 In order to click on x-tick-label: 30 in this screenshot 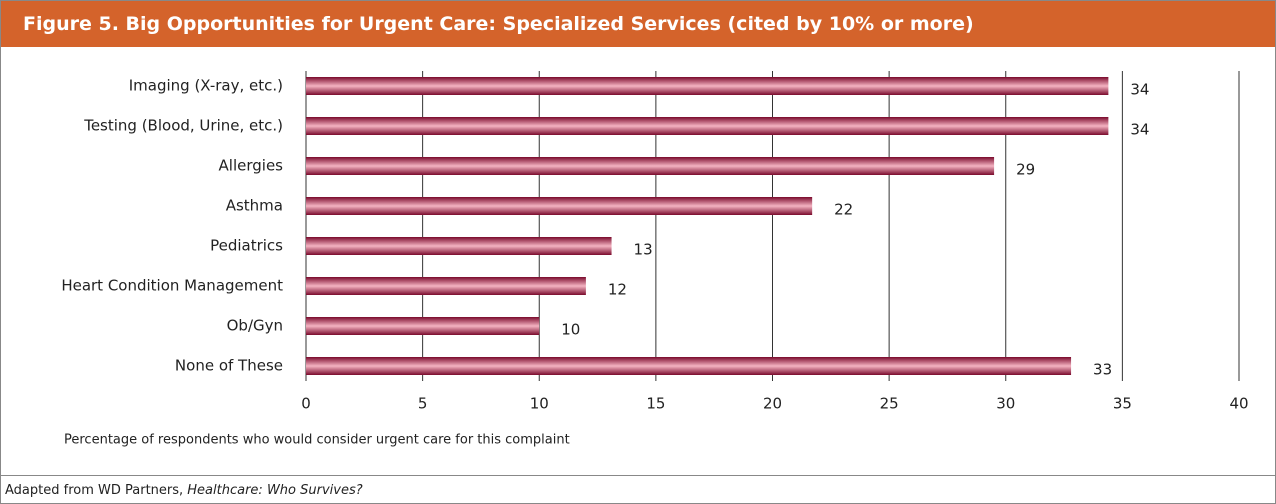, I will do `click(1005, 404)`.